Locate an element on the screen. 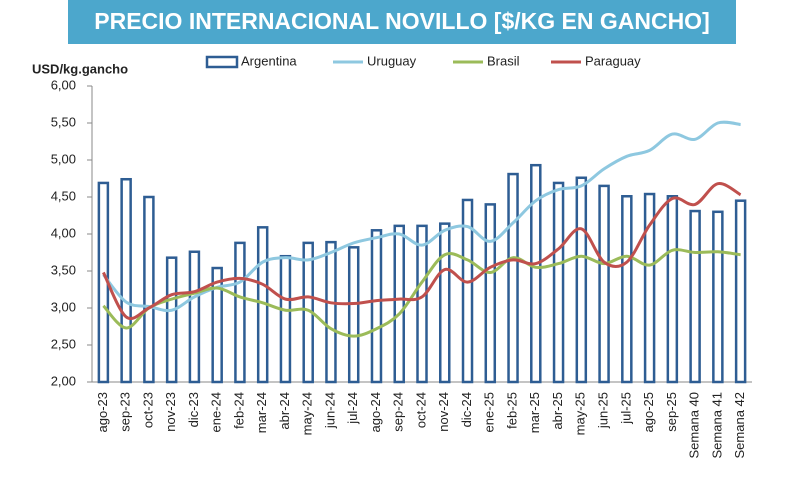  x-tick-label: Semana 40 is located at coordinates (694, 425).